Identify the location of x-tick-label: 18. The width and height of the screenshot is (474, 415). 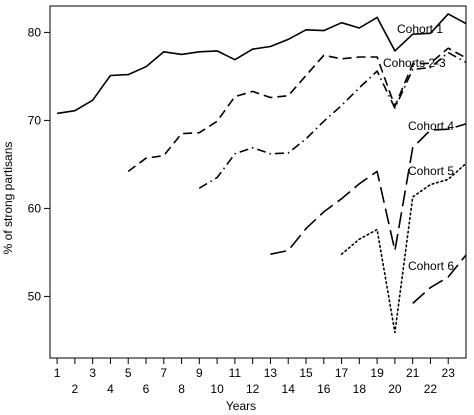
(360, 389).